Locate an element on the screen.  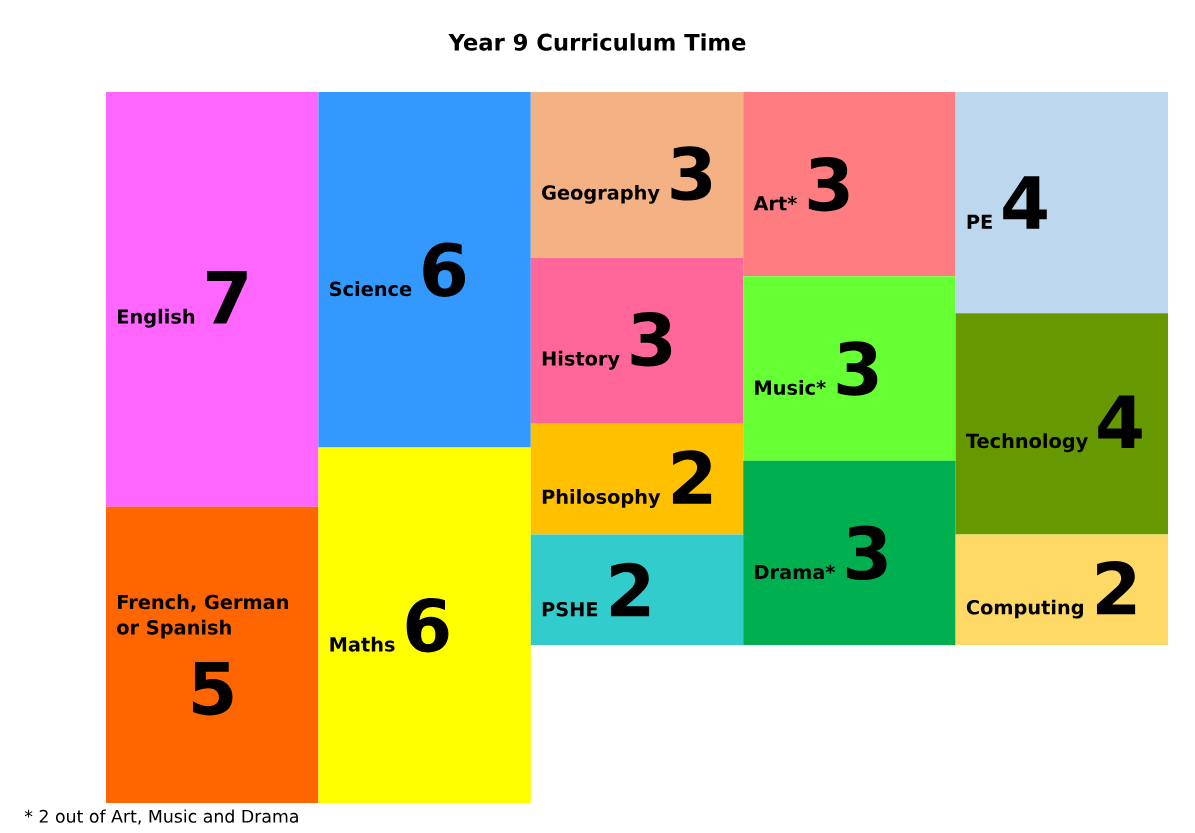
category-label: Science is located at coordinates (371, 289).